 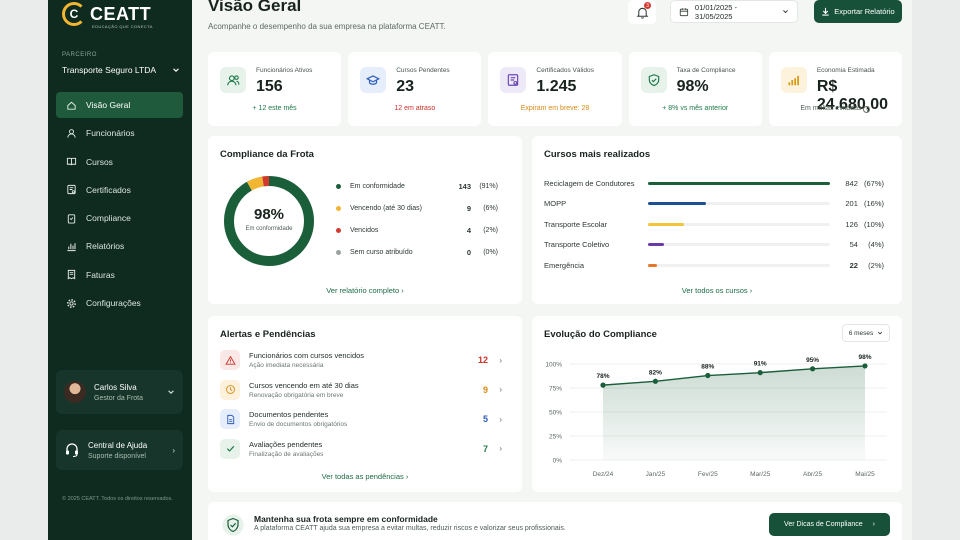 I want to click on course-value: 201 (16%), so click(x=864, y=203).